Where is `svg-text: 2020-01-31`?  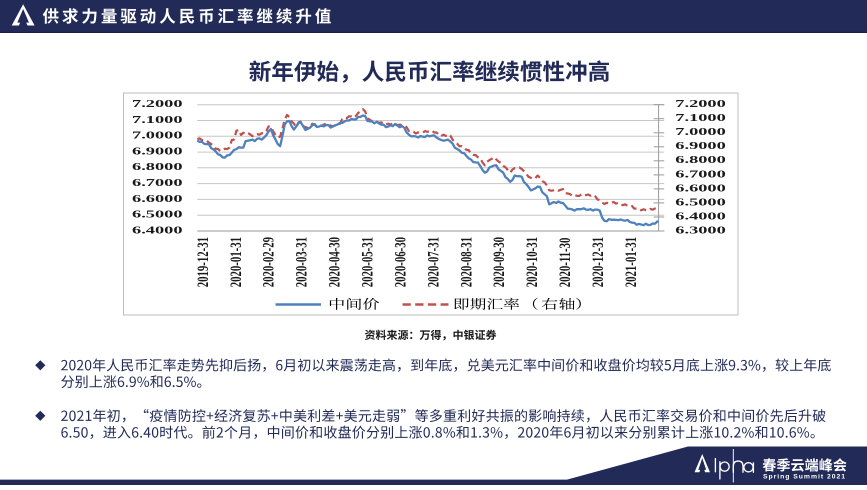
svg-text: 2020-01-31 is located at coordinates (236, 262).